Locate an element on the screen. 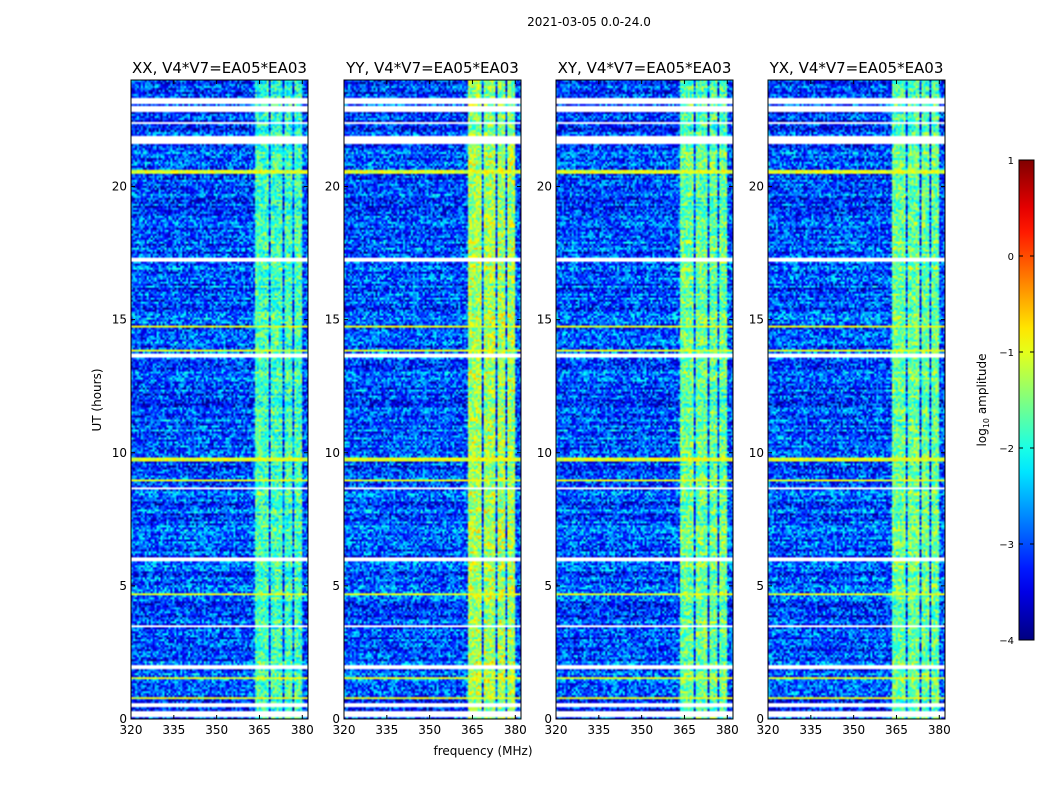 The width and height of the screenshot is (1050, 800). colorbar-tick-label: −3 is located at coordinates (1006, 545).